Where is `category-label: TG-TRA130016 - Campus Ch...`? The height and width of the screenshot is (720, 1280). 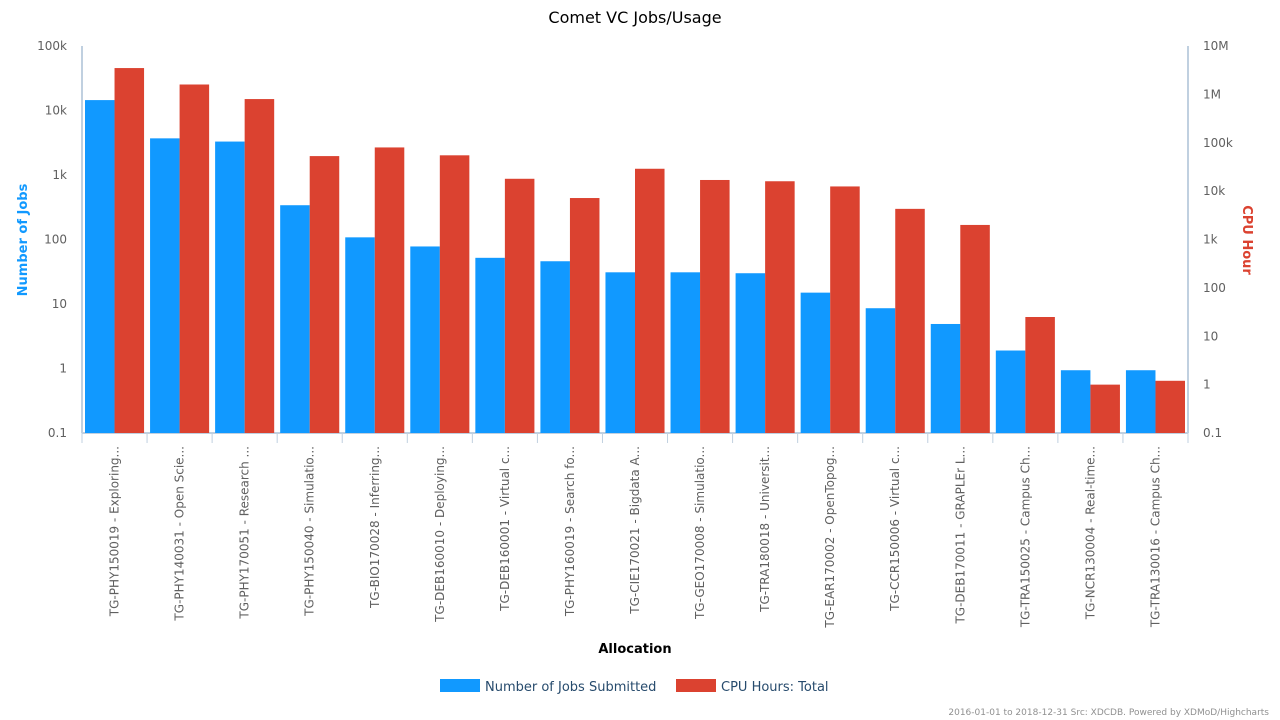
category-label: TG-TRA130016 - Campus Ch... is located at coordinates (1156, 537).